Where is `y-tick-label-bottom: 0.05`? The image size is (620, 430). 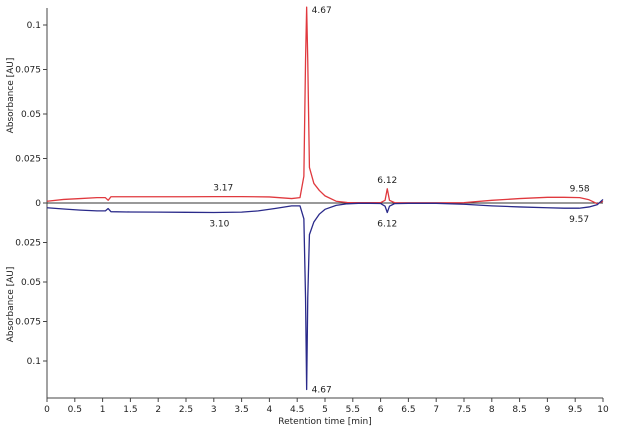 y-tick-label-bottom: 0.05 is located at coordinates (31, 283).